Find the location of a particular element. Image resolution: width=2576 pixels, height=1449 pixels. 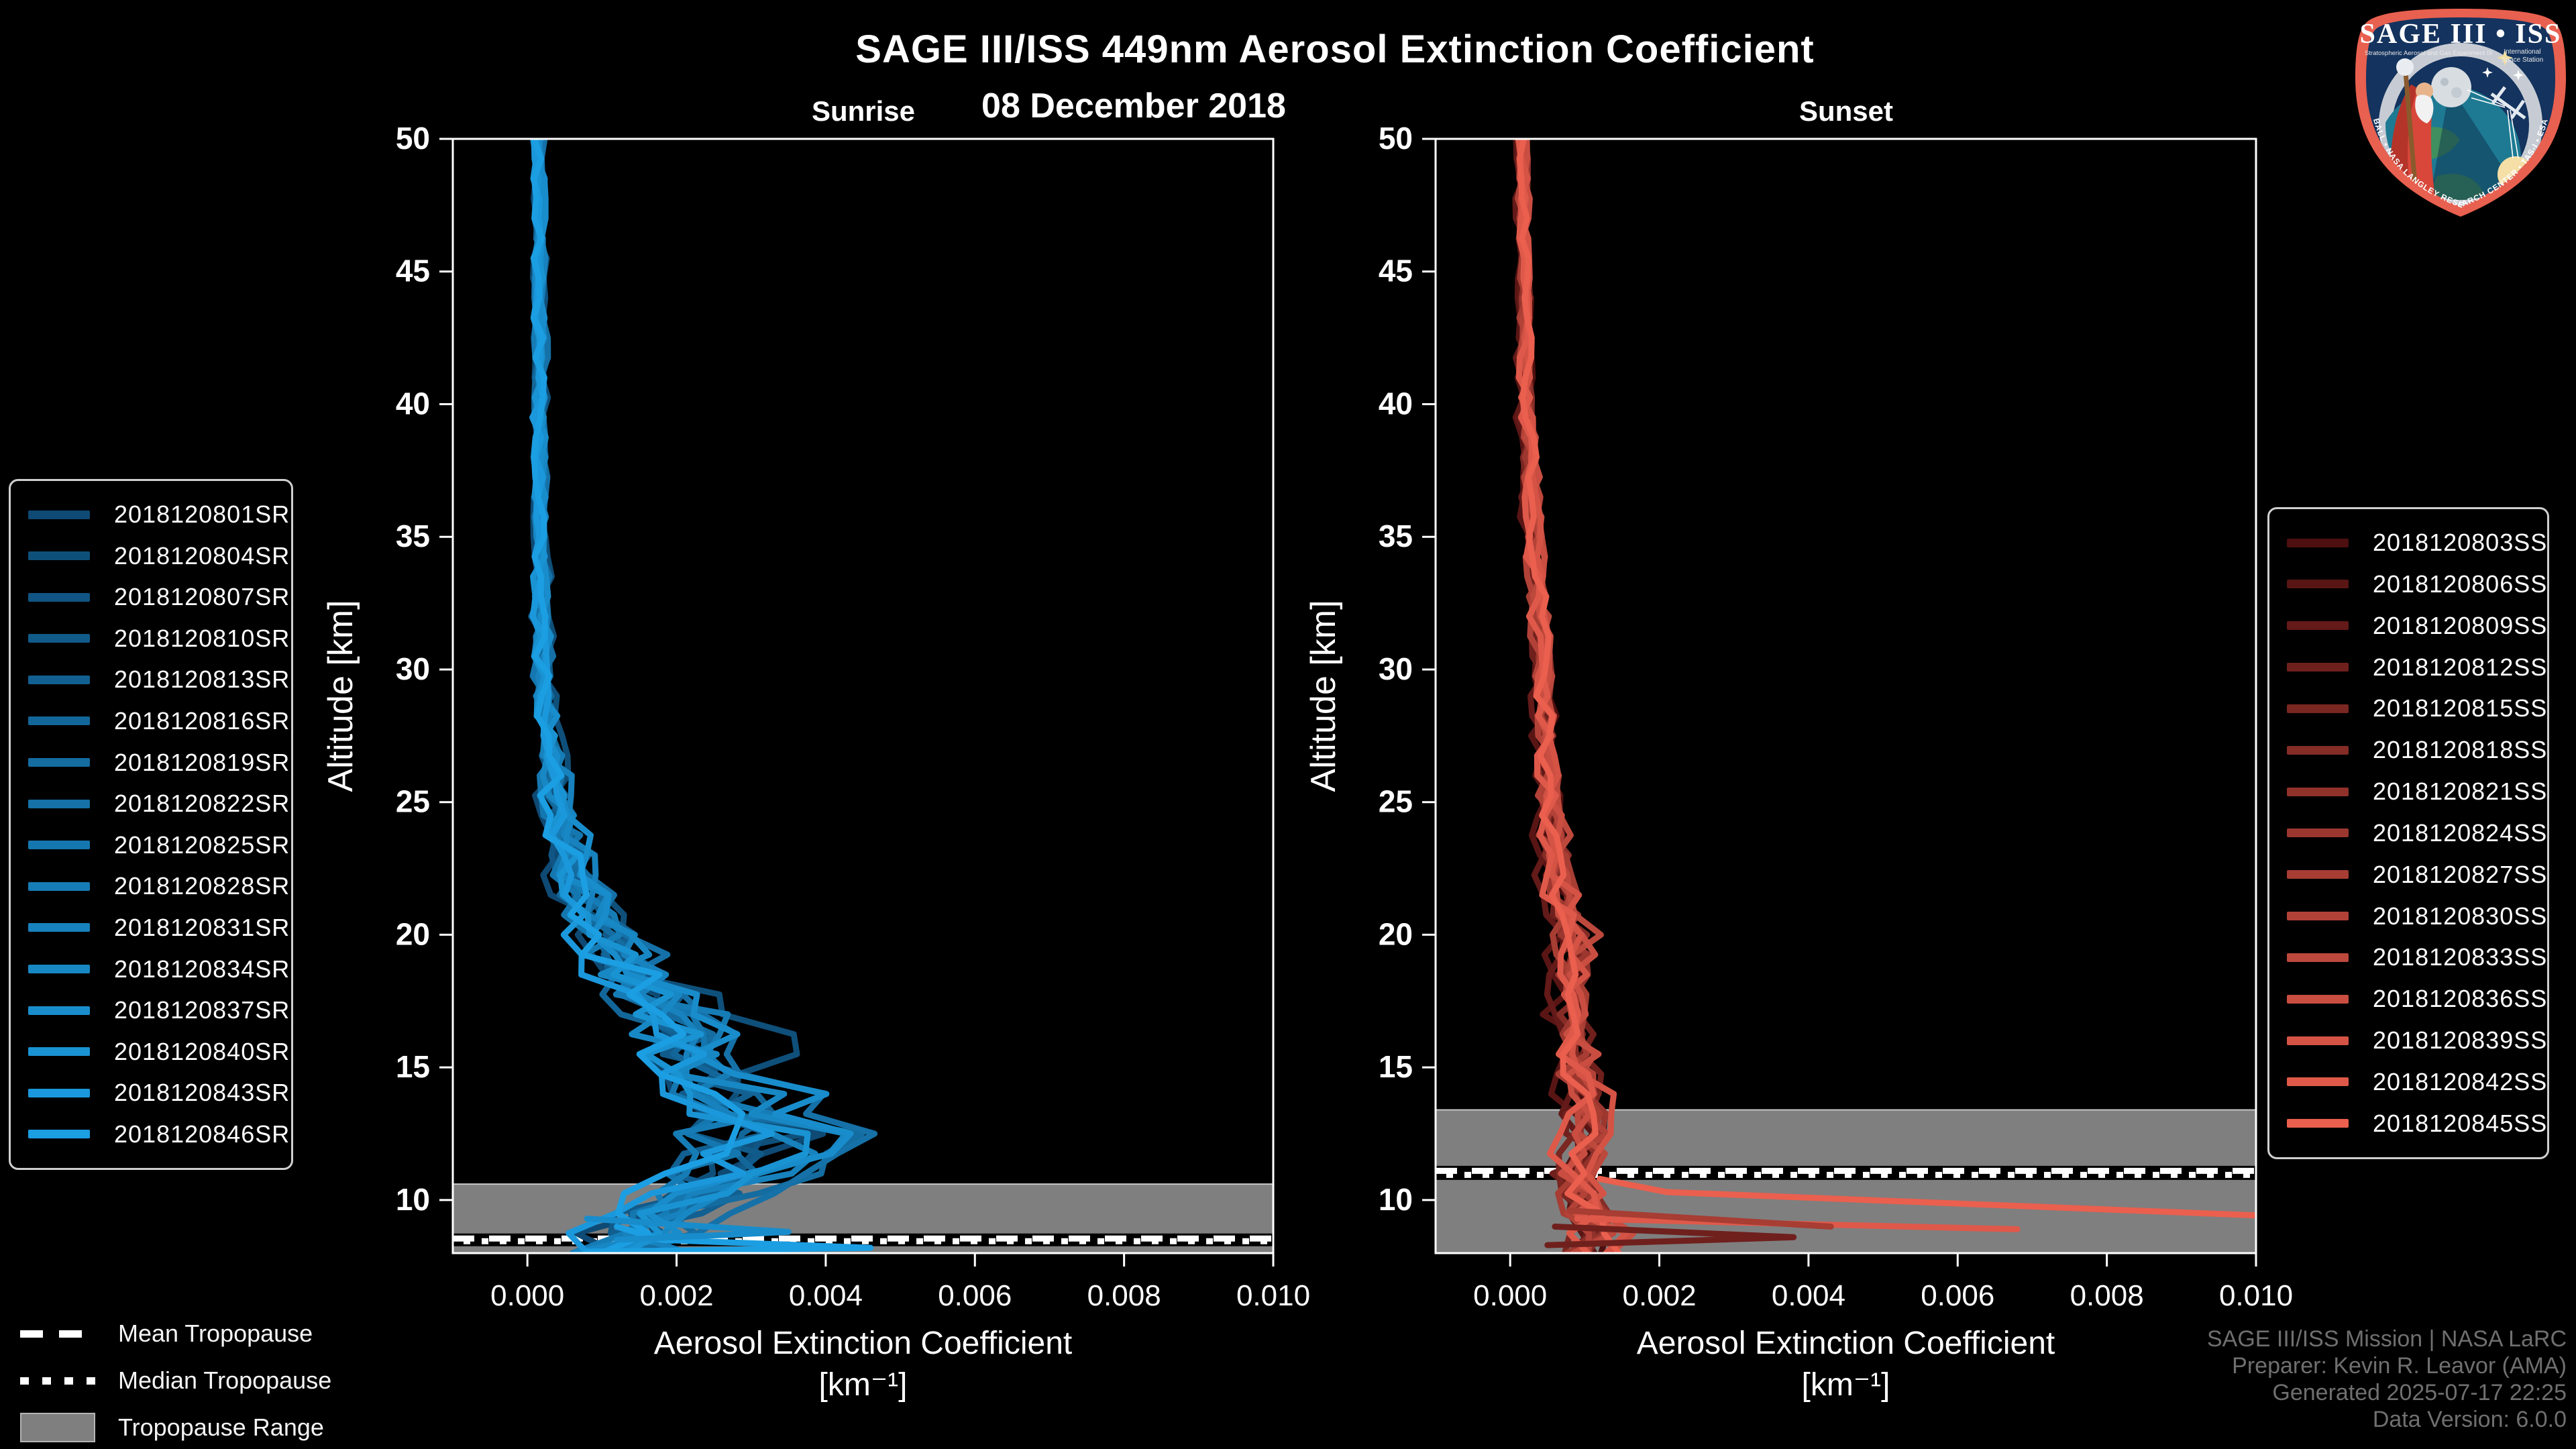

attribution-preparer: Preparer: Kevin R. Leavor (AMA) is located at coordinates (2399, 1366).